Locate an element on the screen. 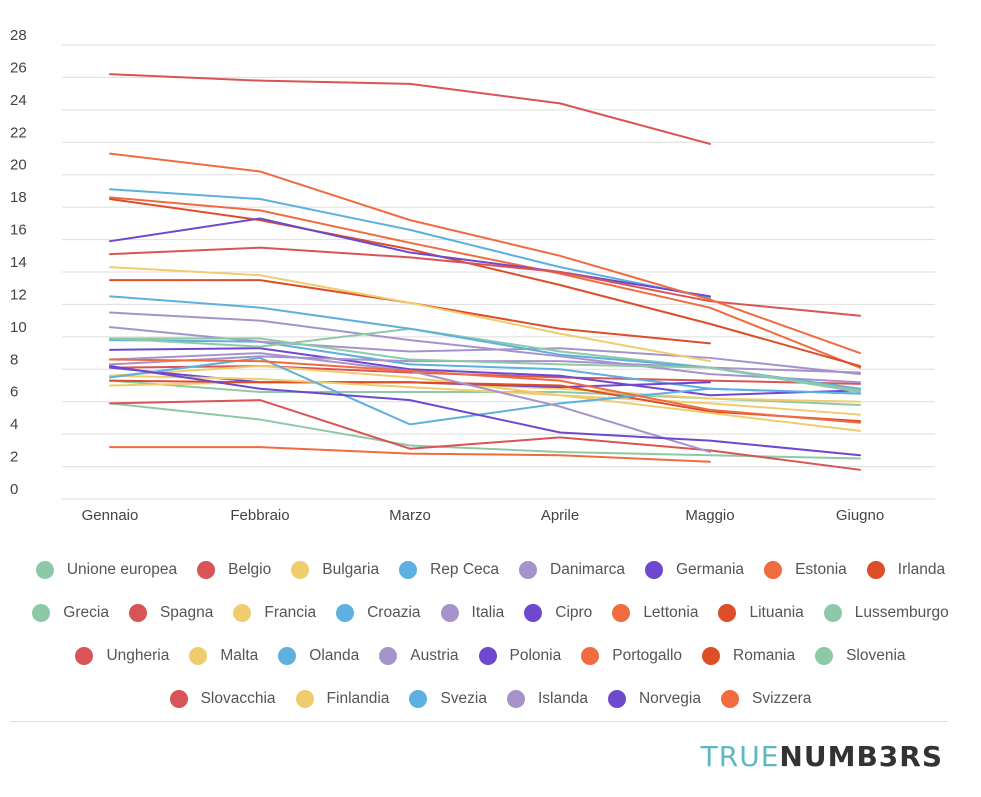 The image size is (981, 797). legend-item: Portogallo is located at coordinates (632, 655).